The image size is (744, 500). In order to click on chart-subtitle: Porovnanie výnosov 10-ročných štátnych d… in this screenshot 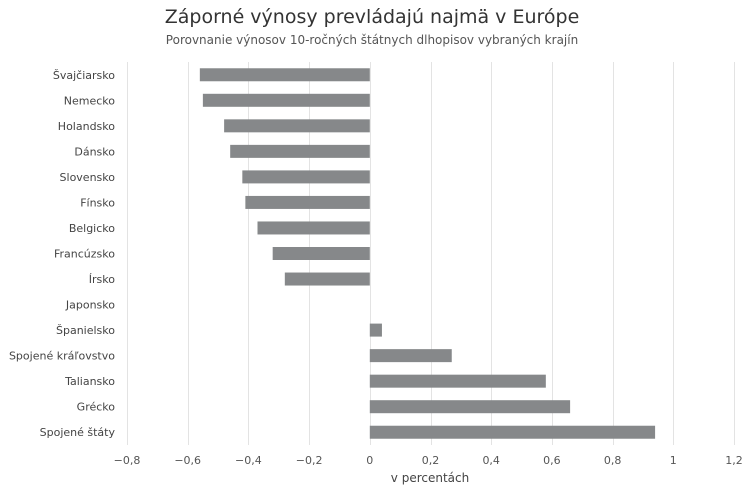, I will do `click(372, 40)`.